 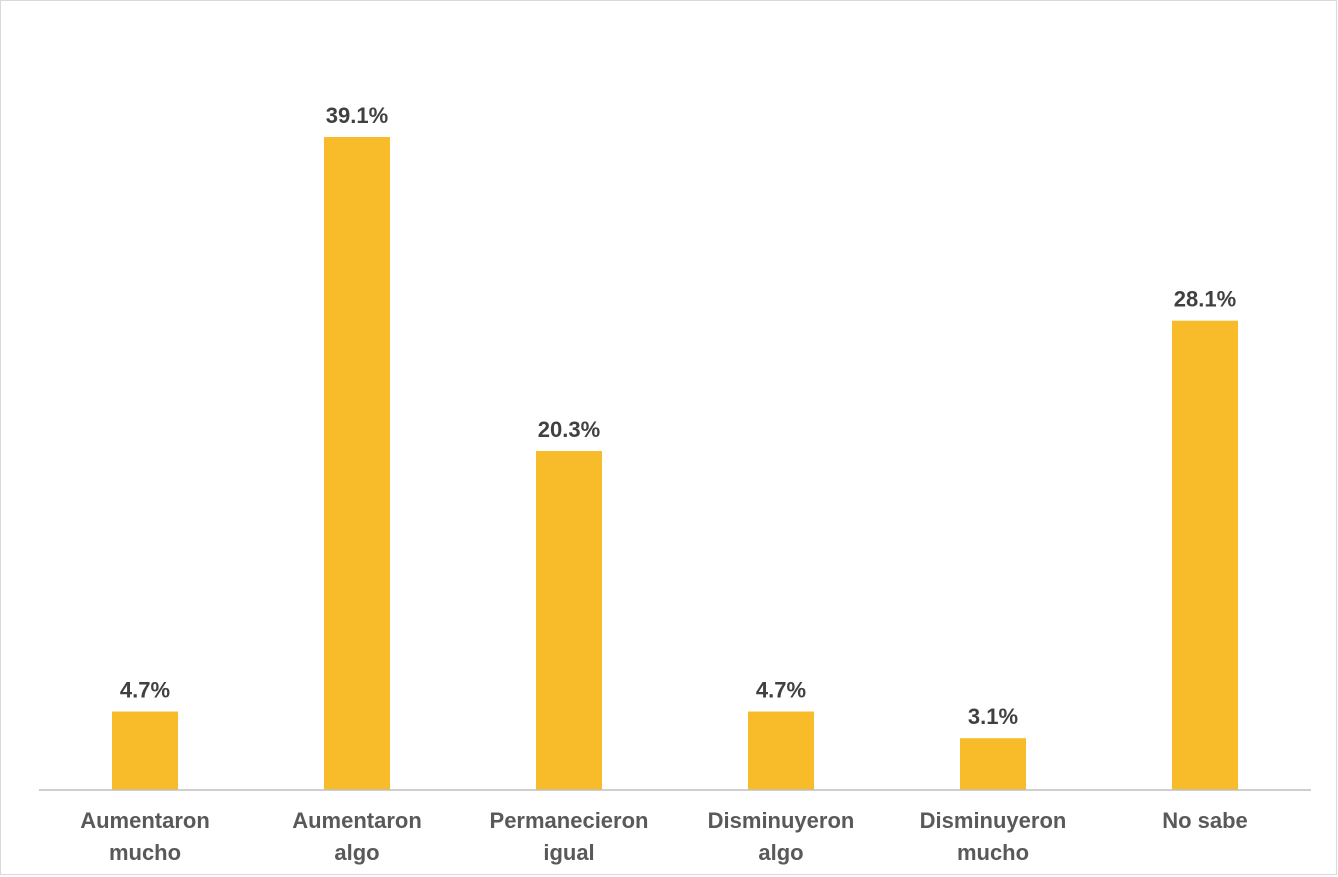 I want to click on value-label-0: 4.7%, so click(x=145, y=690).